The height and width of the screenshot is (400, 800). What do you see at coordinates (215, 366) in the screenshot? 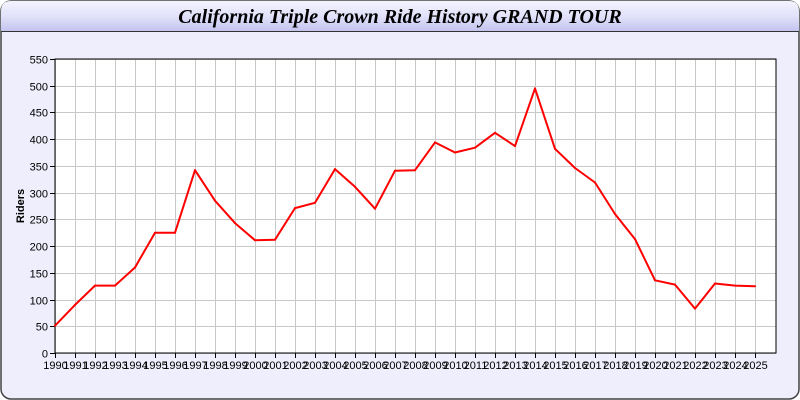
I see `x-tick-label: 1998` at bounding box center [215, 366].